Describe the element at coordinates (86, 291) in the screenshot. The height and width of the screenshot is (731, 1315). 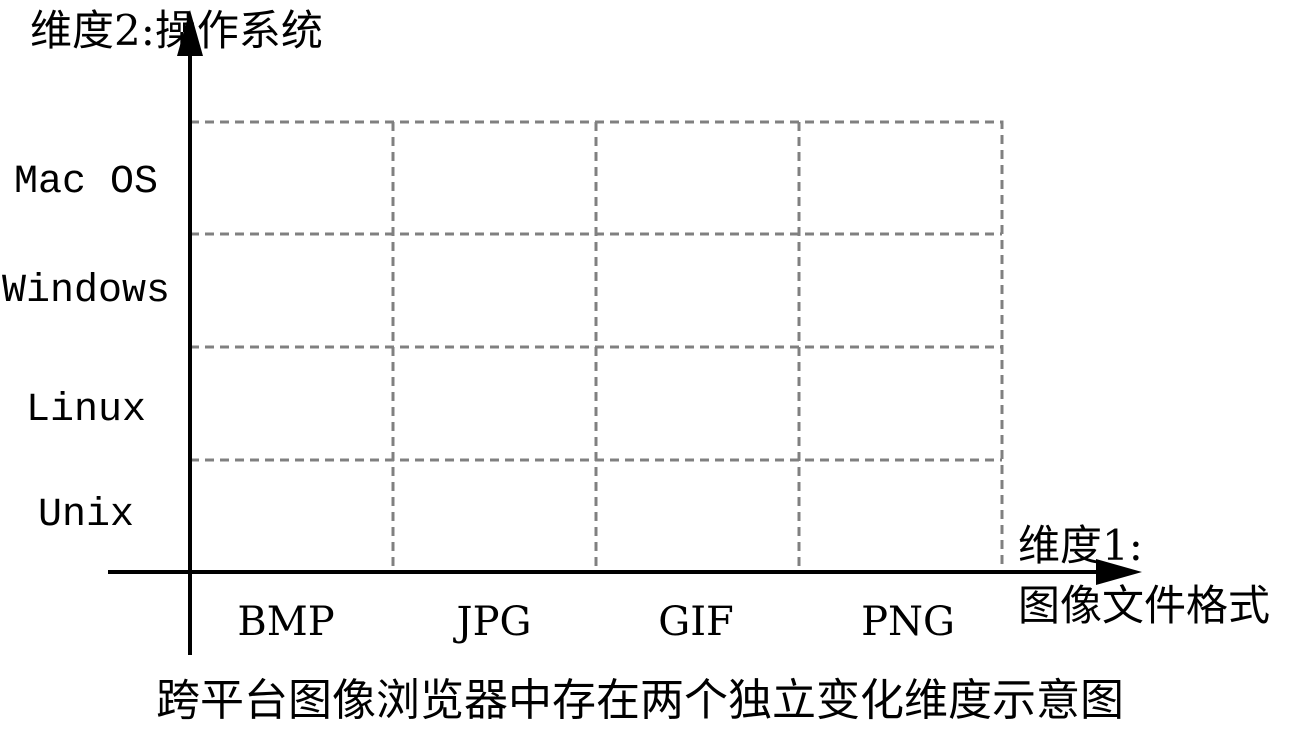
I see `row-label-windows: Windows` at that location.